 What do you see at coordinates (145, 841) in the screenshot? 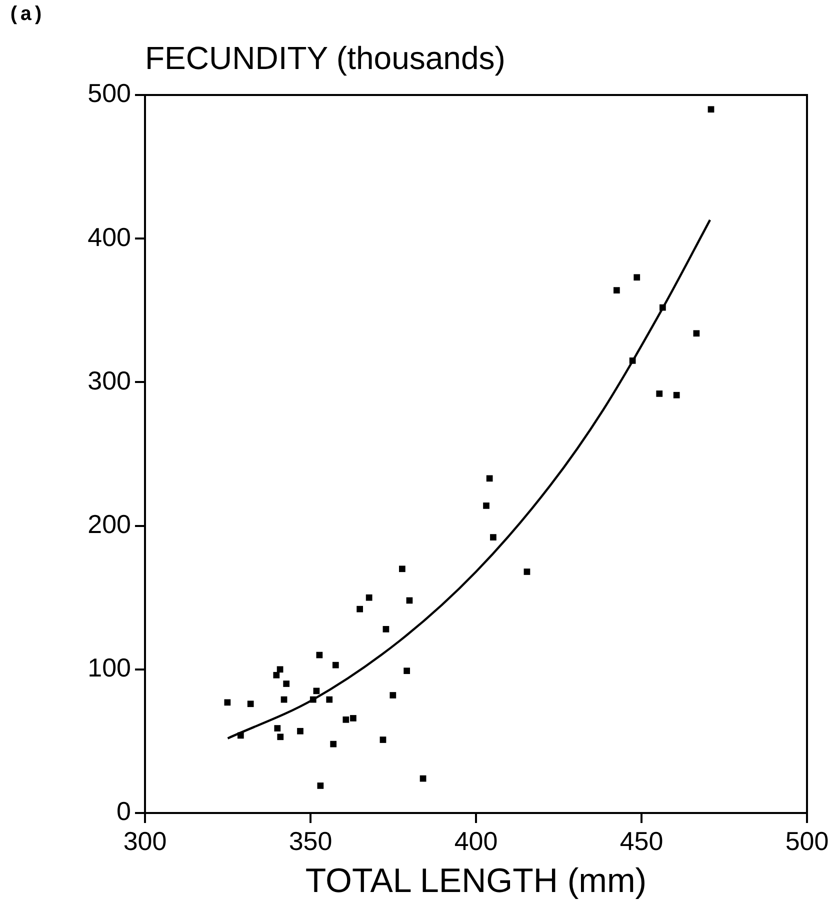
I see `x-tick-label: 300` at bounding box center [145, 841].